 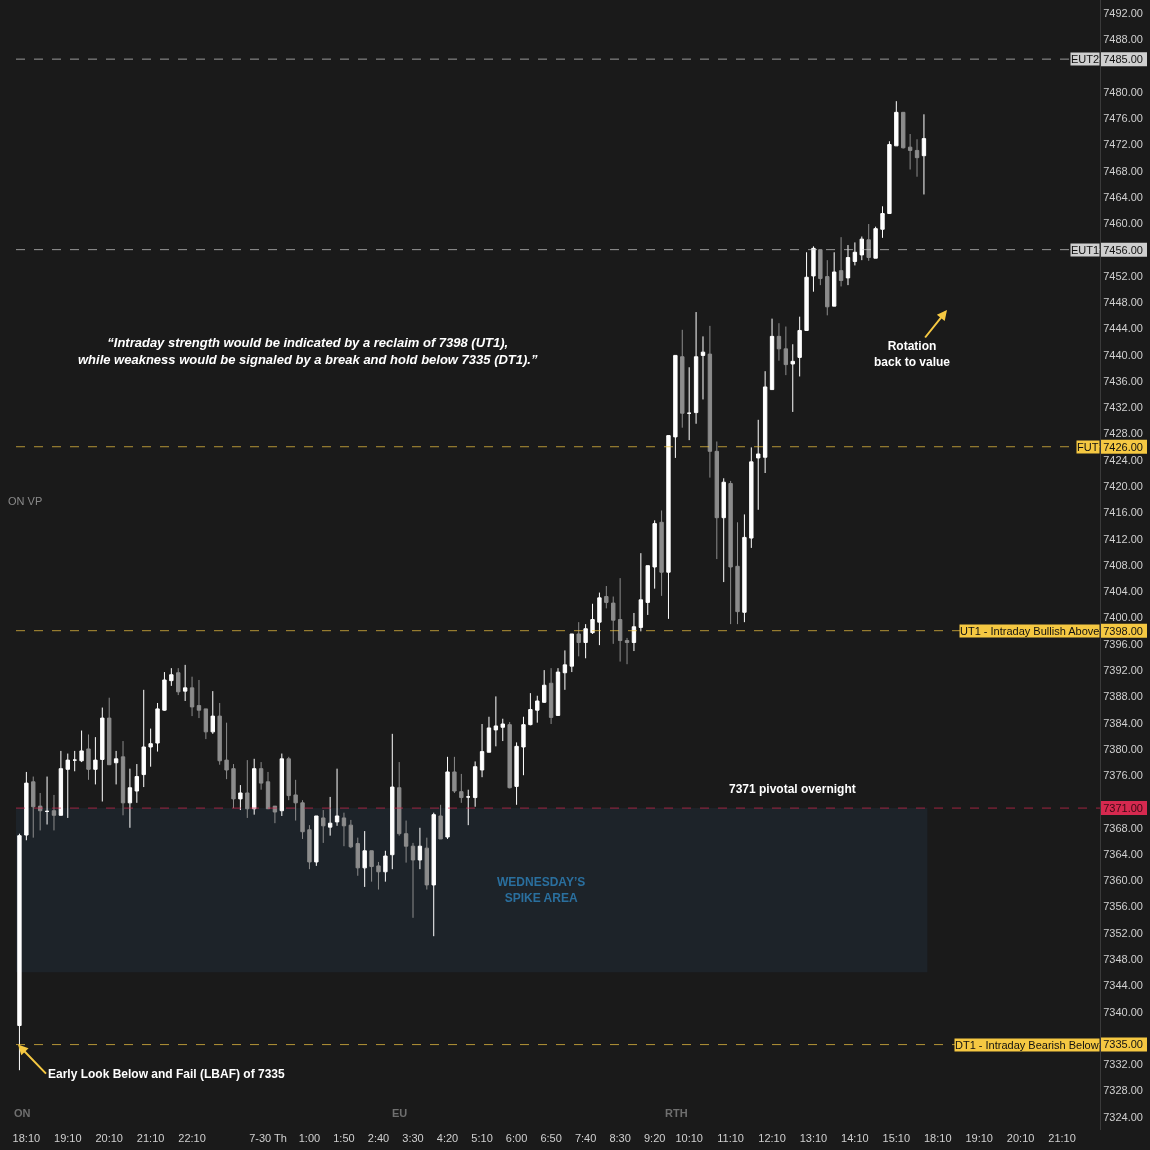 I want to click on y-tick-label: 7426.00, so click(x=1123, y=446).